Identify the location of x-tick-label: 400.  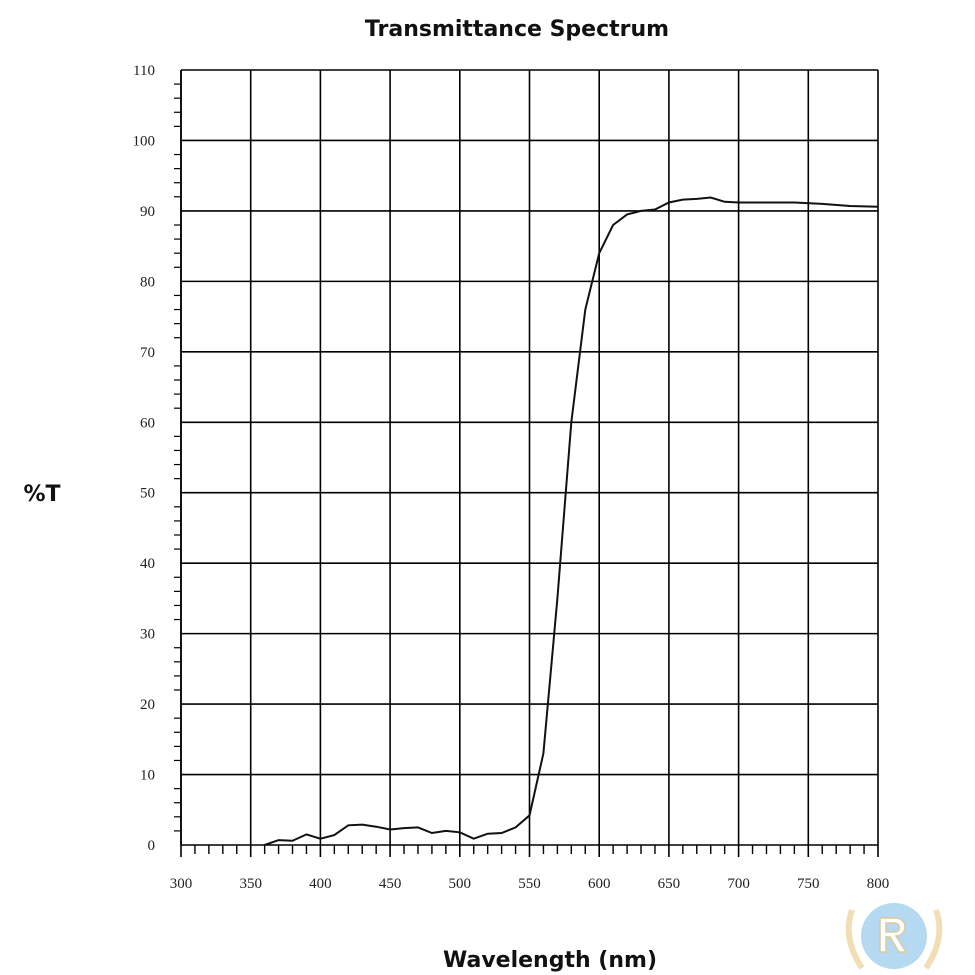
(320, 884).